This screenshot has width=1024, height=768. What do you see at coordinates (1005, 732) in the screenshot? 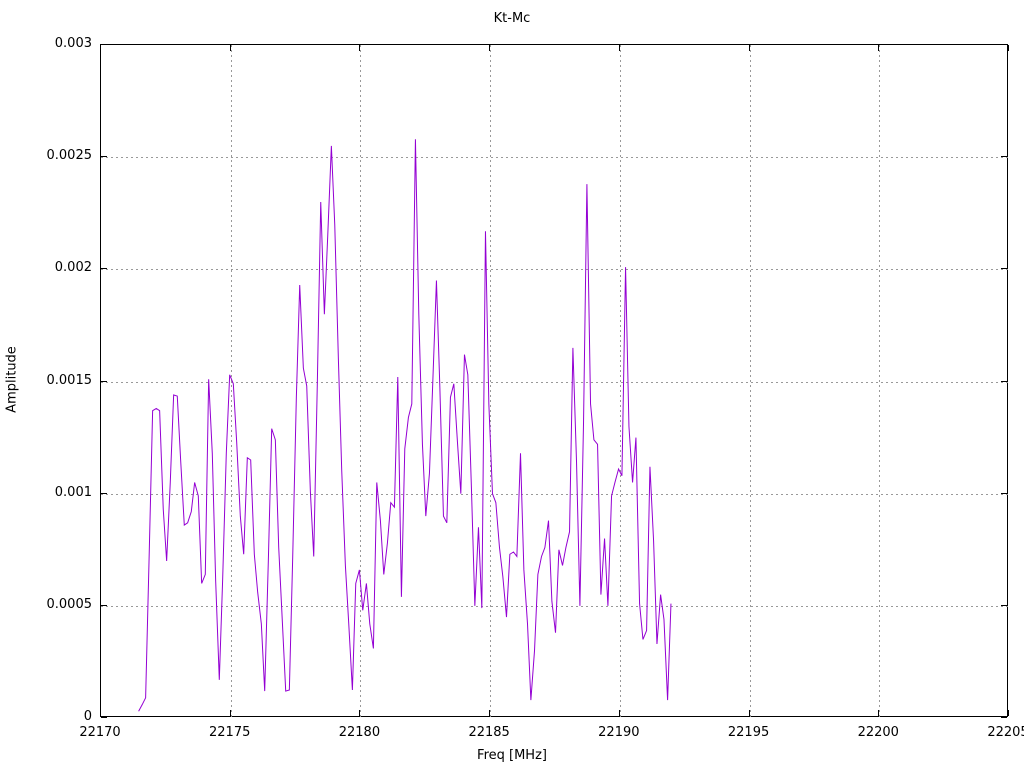
I see `x-tick-label: 22205` at bounding box center [1005, 732].